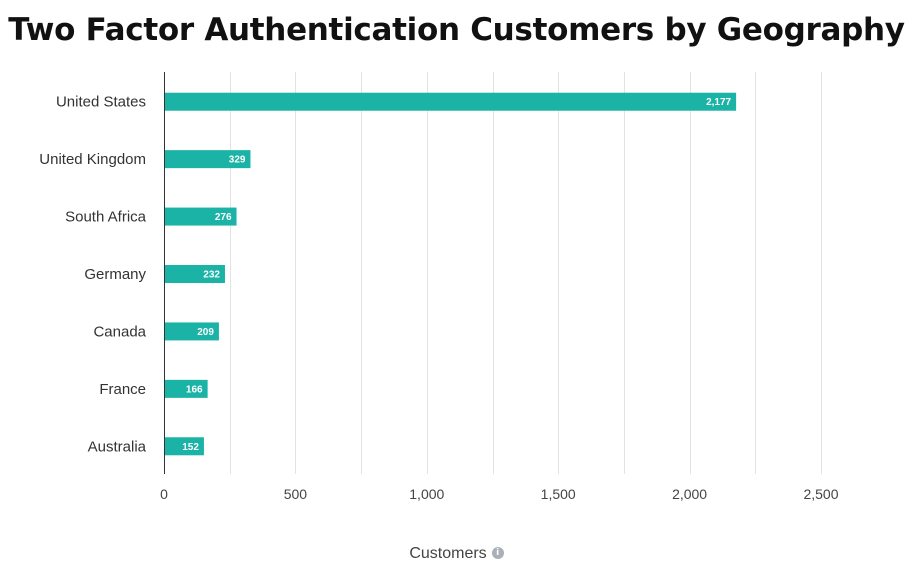 The height and width of the screenshot is (576, 913). I want to click on bar-value-label: 2,177, so click(718, 102).